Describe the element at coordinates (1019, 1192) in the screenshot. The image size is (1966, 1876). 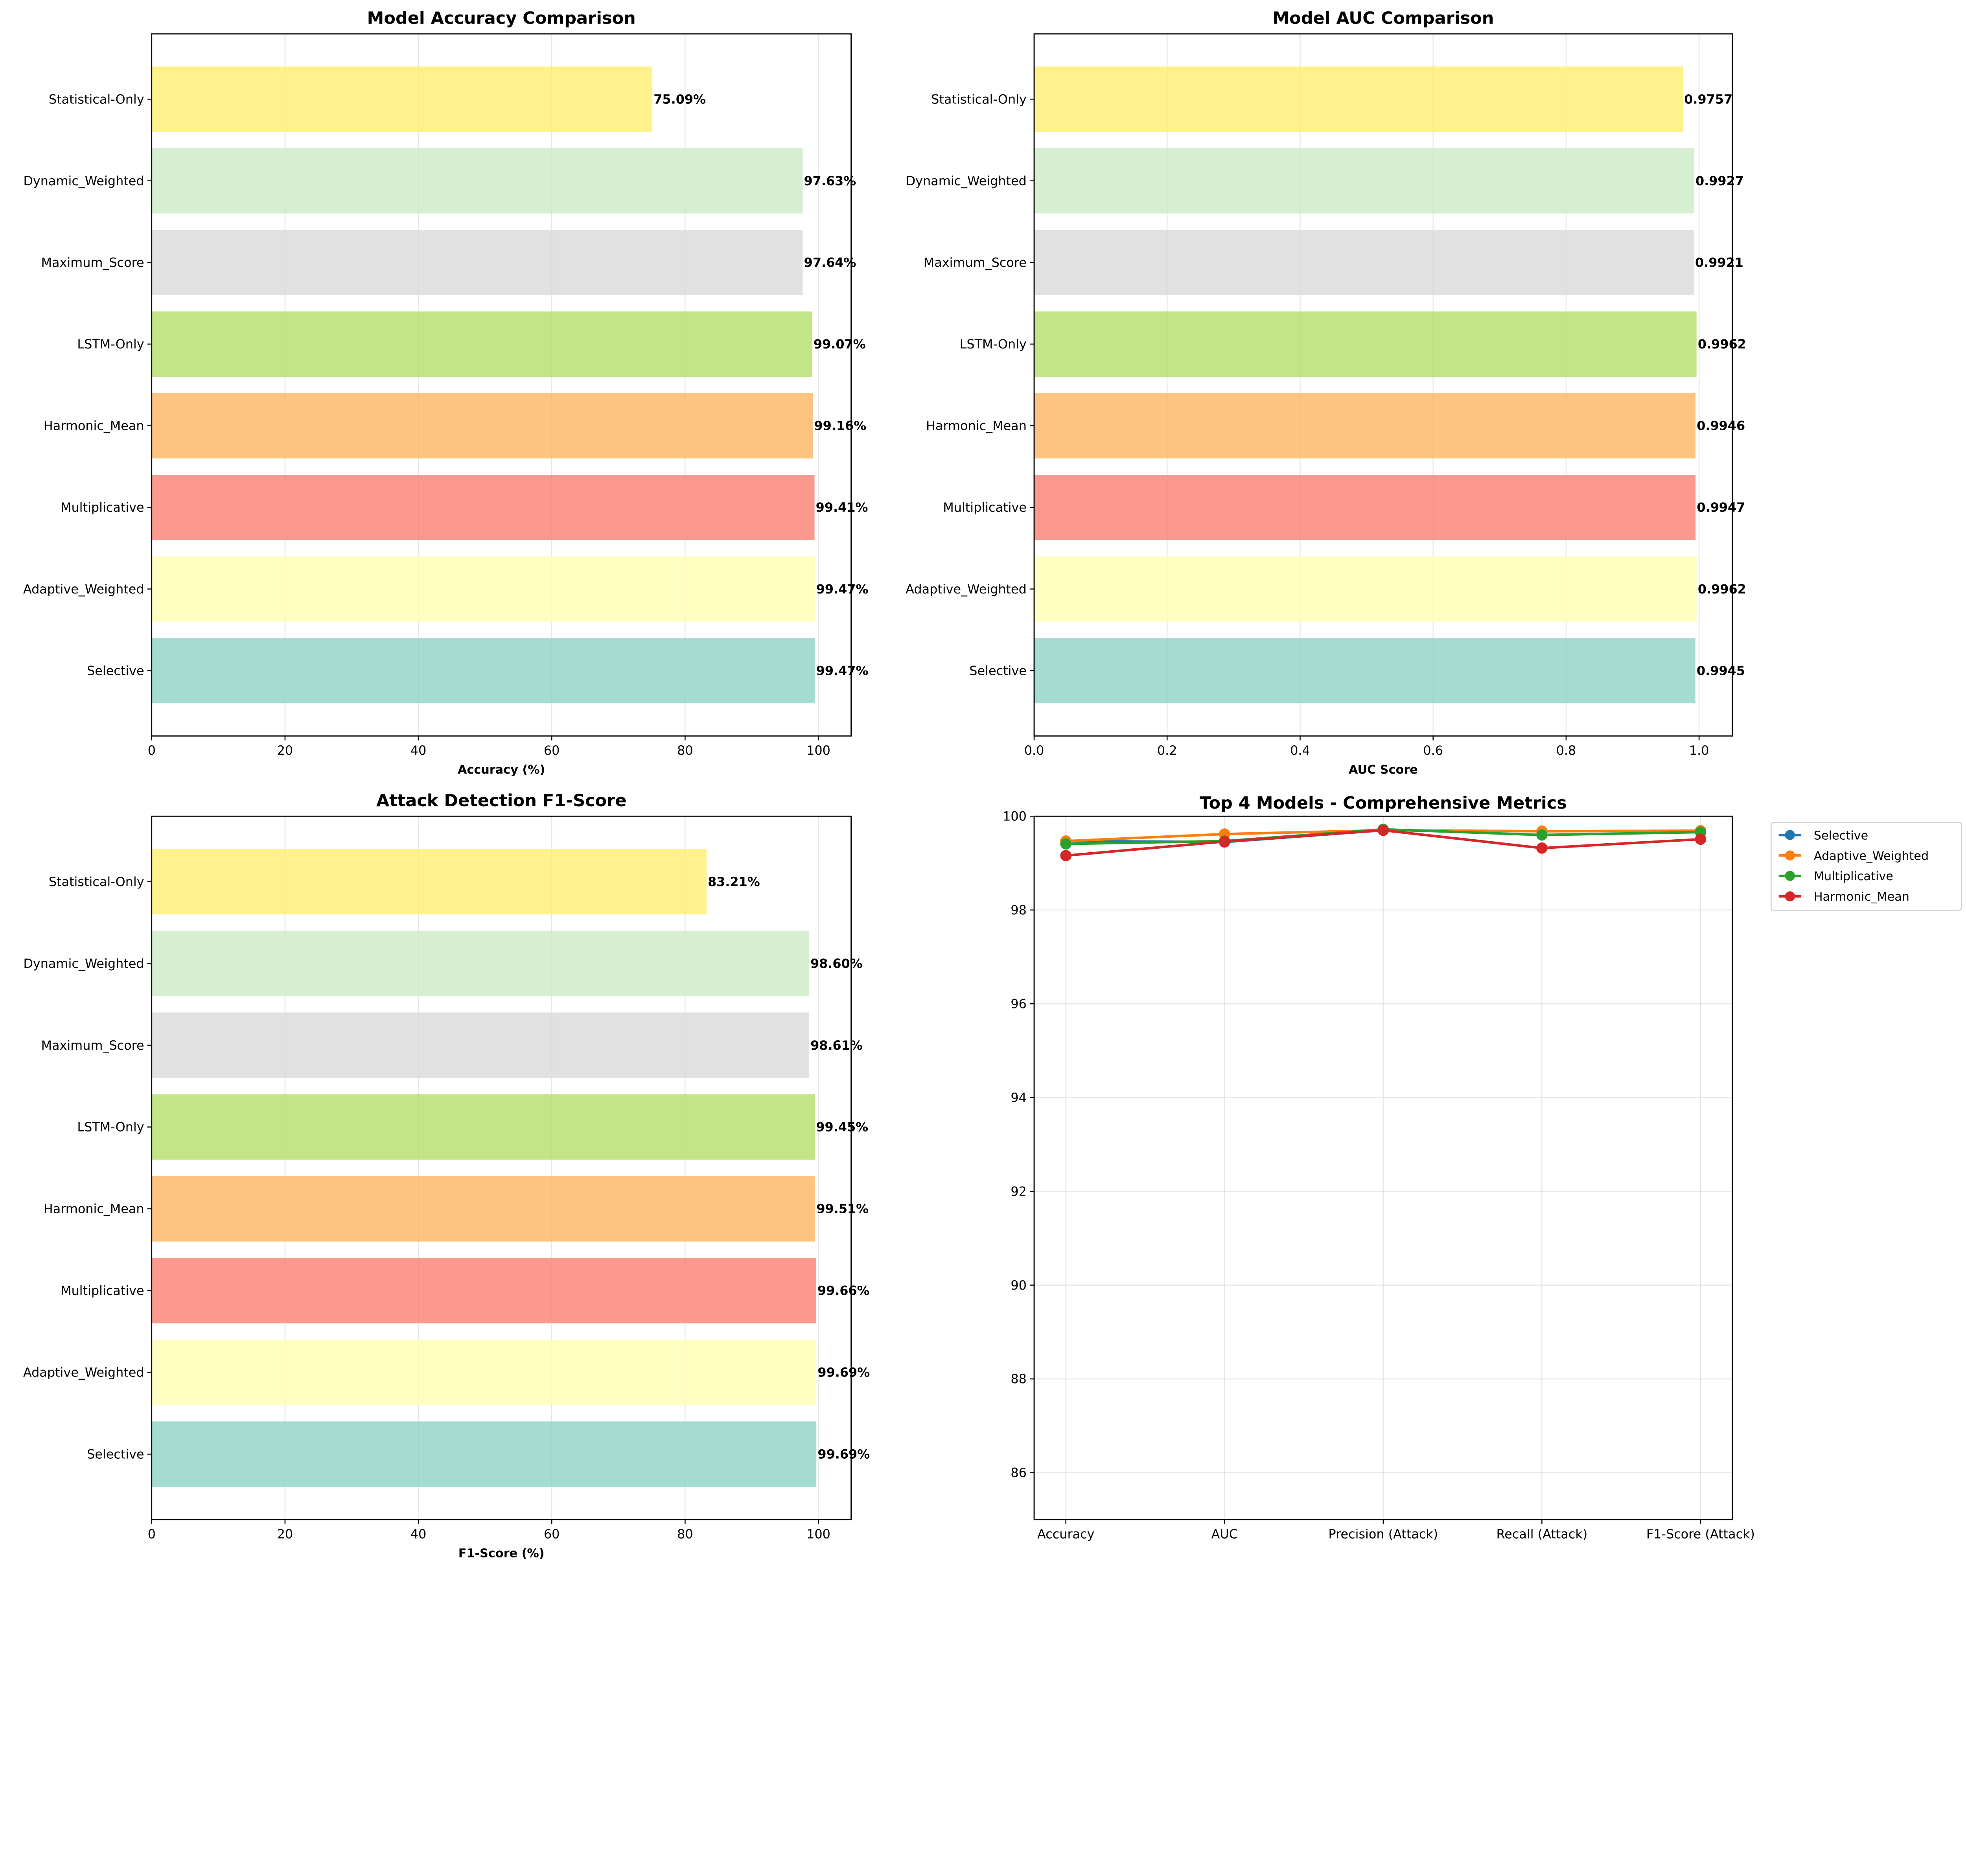
I see `y-tick-label: 92` at that location.